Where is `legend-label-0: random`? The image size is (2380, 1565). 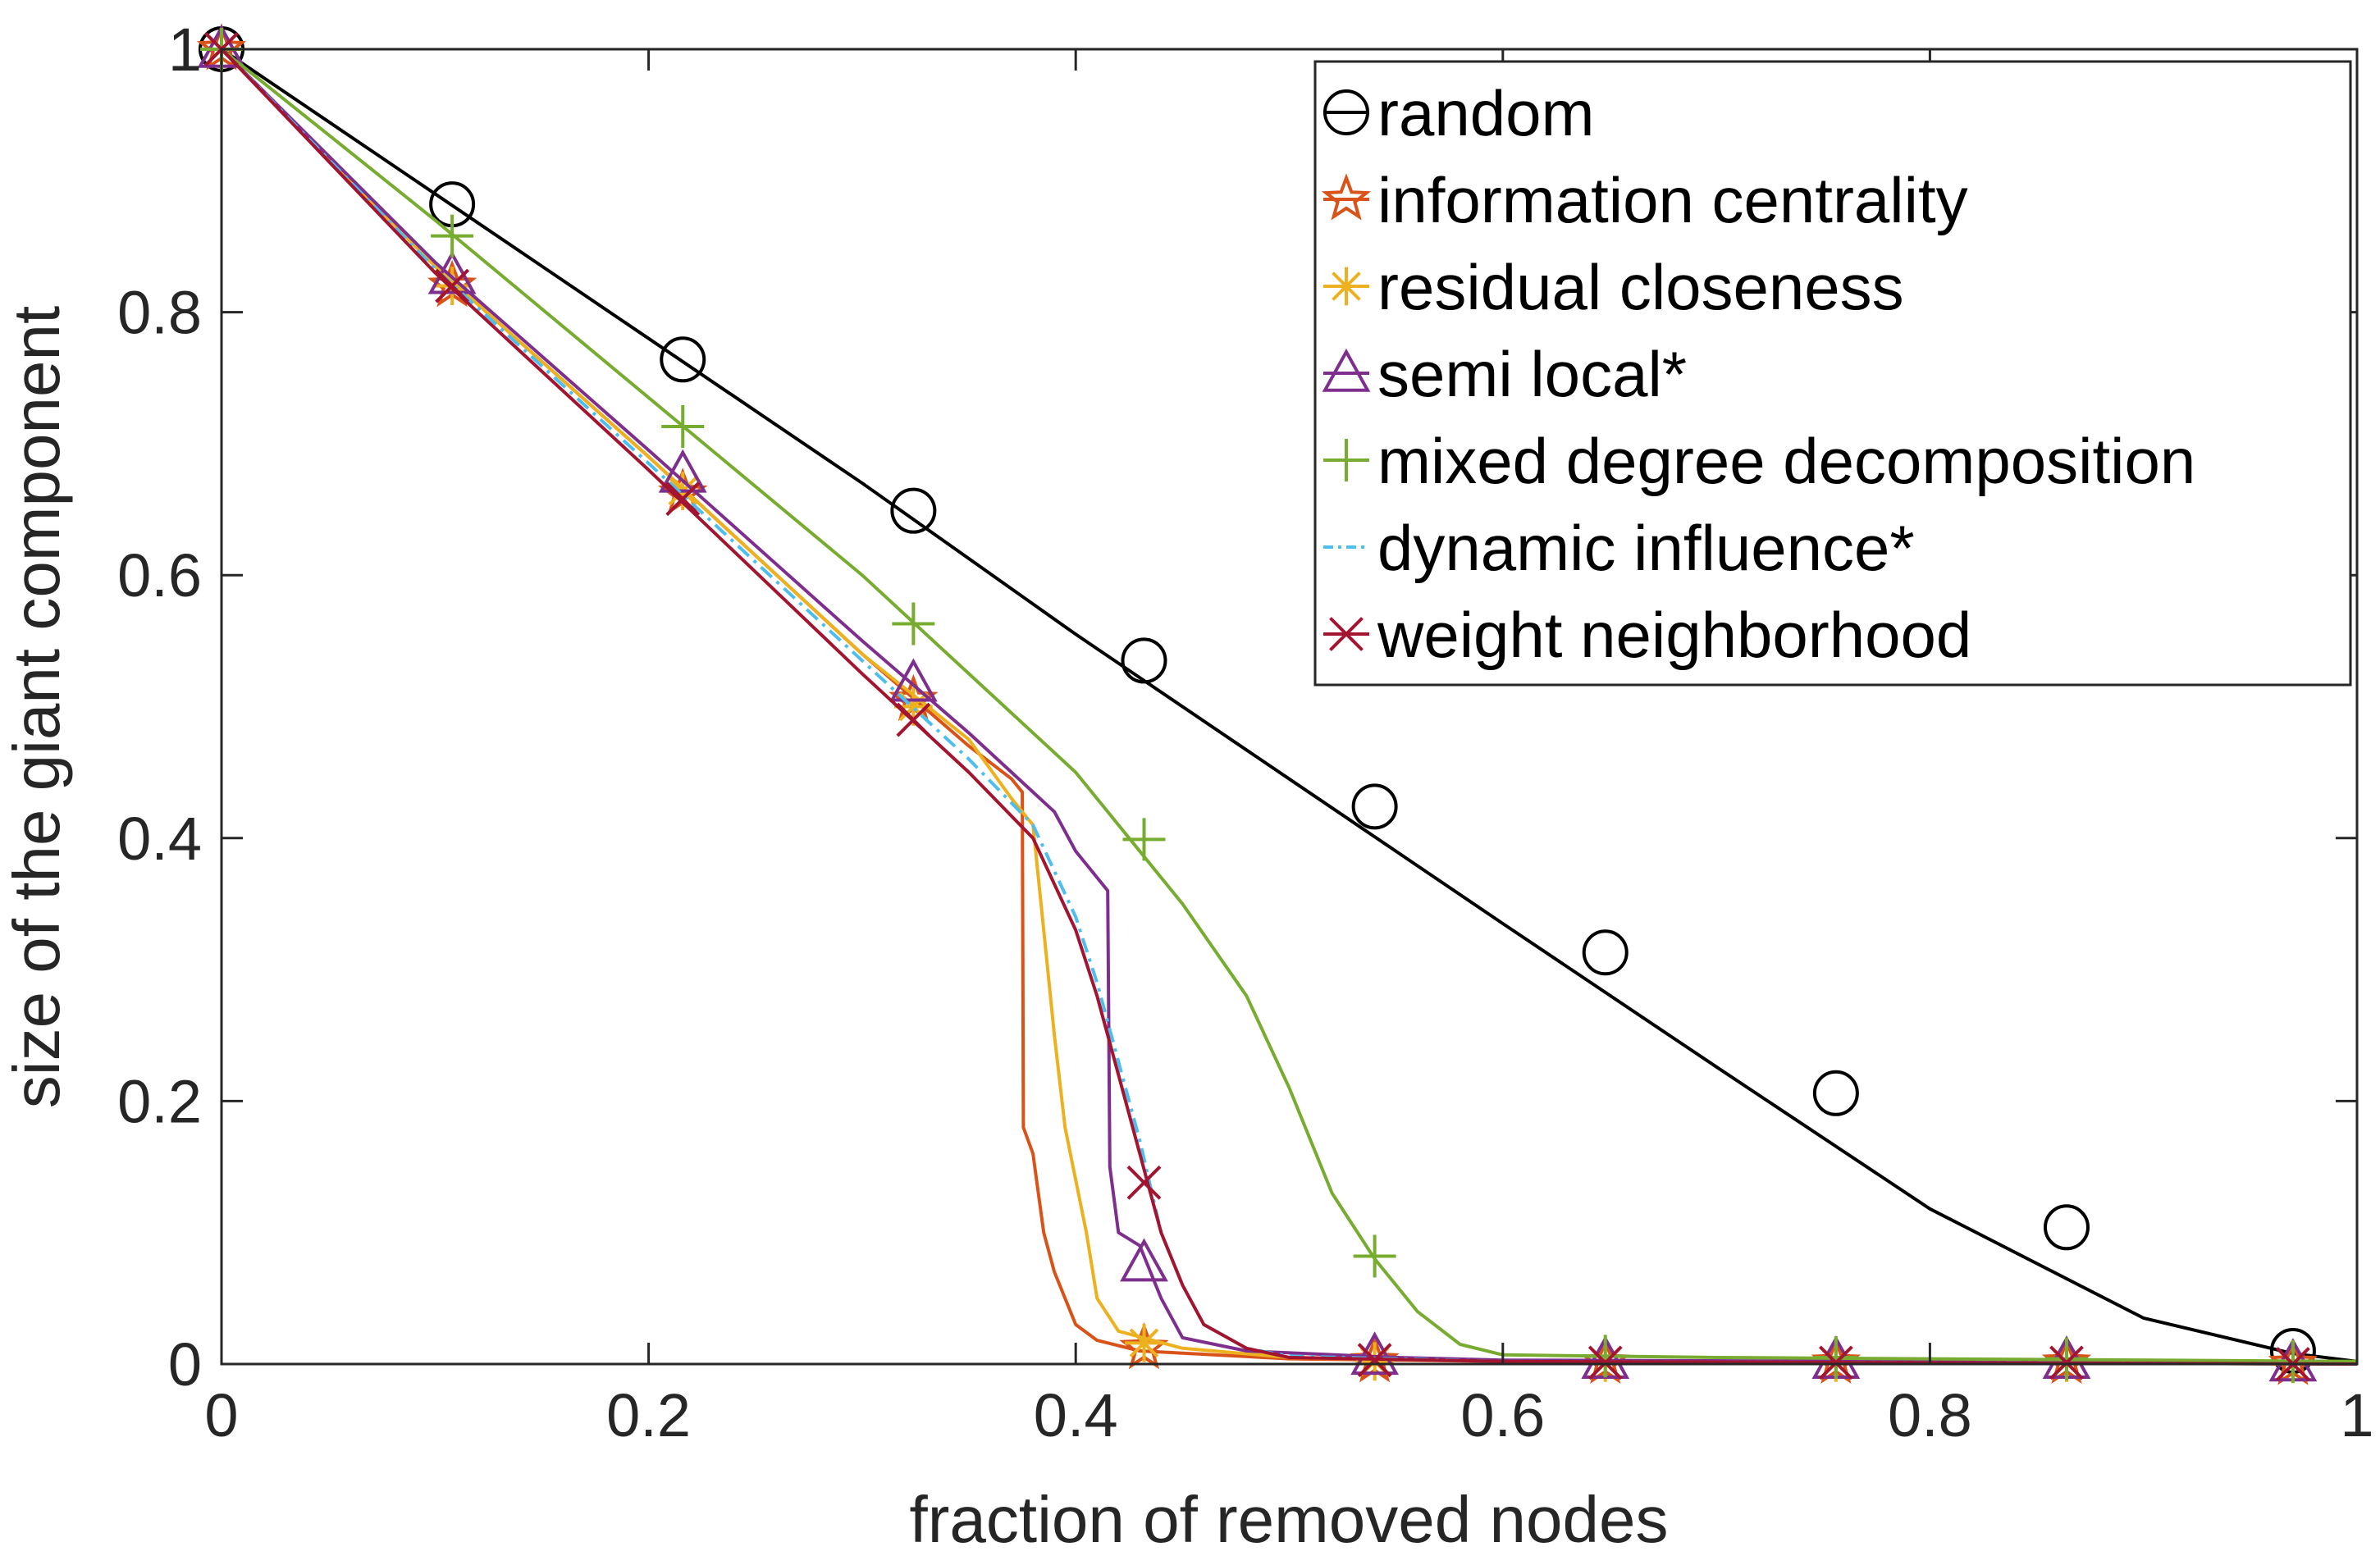
legend-label-0: random is located at coordinates (1486, 113).